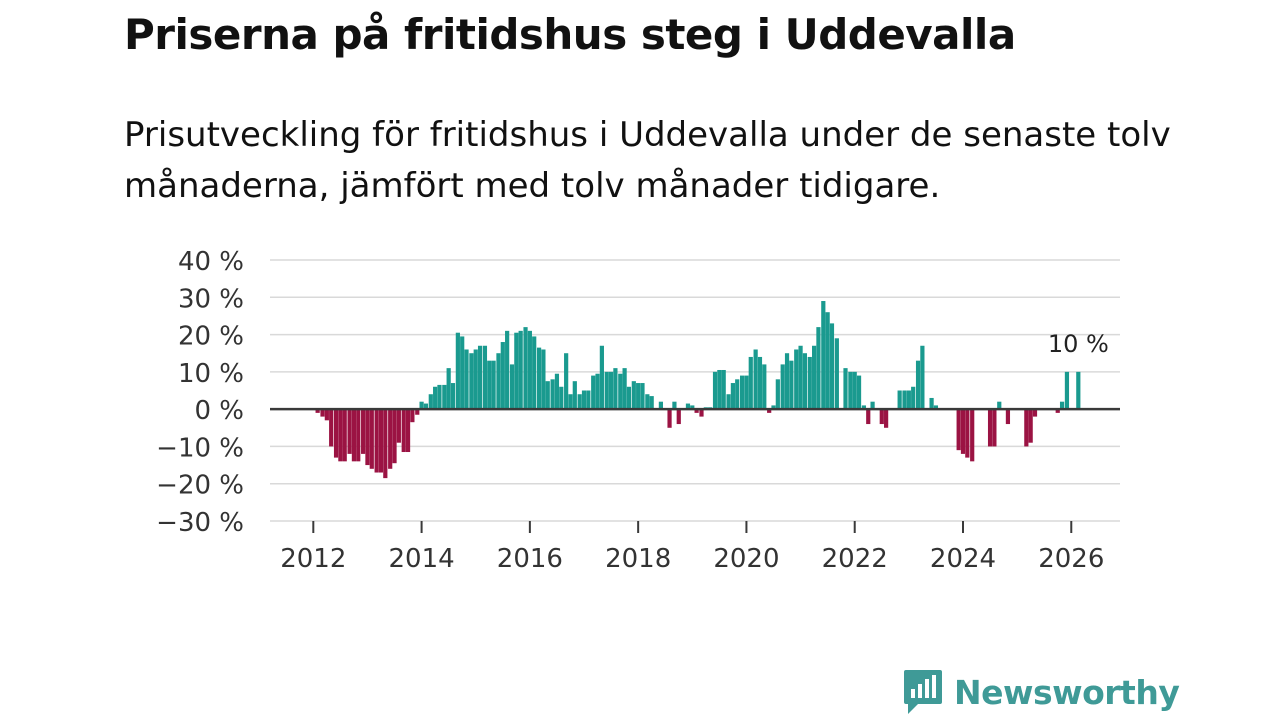 The height and width of the screenshot is (720, 1280). Describe the element at coordinates (200, 486) in the screenshot. I see `y-tick-label: −20 %` at that location.